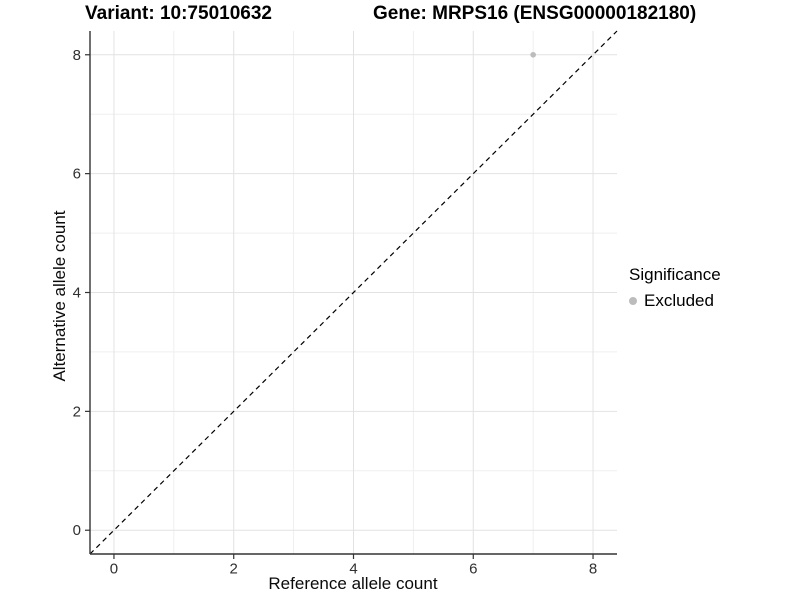 This screenshot has height=600, width=800. I want to click on legend-item-label: Excluded, so click(679, 300).